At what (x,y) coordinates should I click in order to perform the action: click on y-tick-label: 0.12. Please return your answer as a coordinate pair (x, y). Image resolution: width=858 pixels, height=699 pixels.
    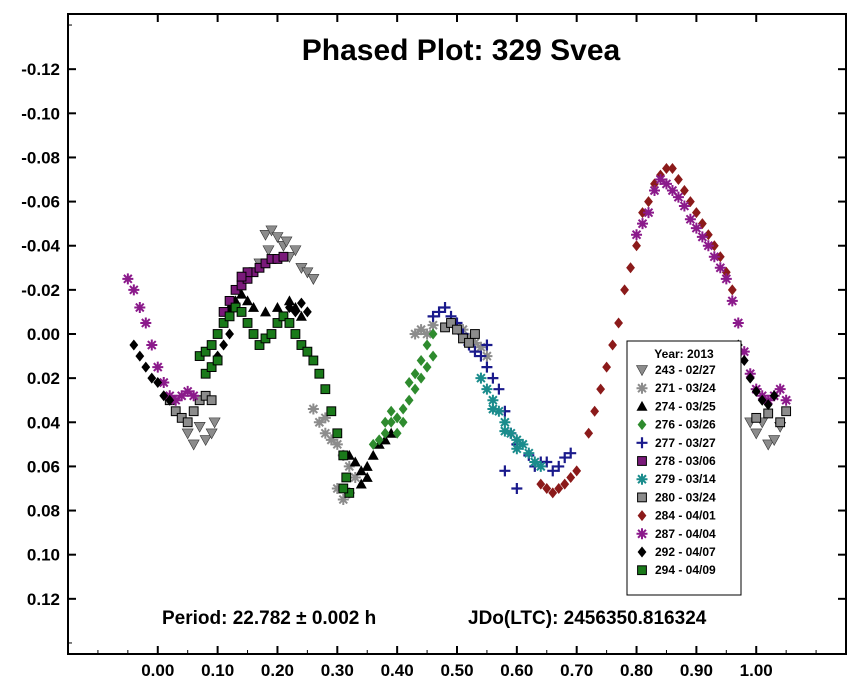
    Looking at the image, I should click on (43, 599).